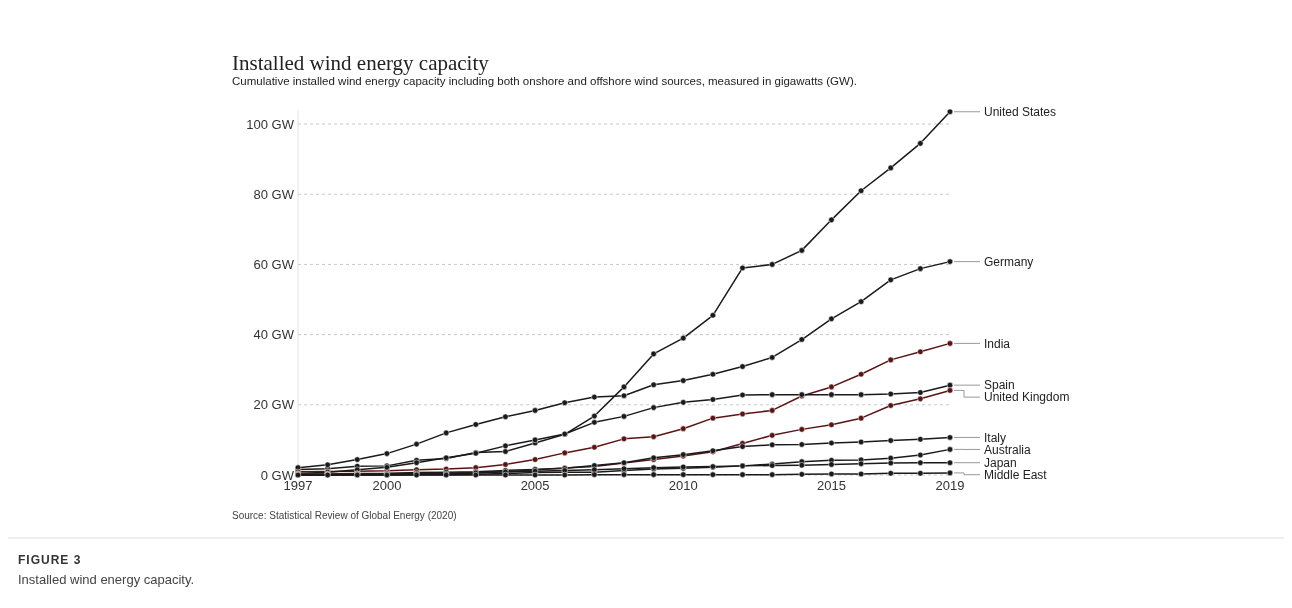 The image size is (1292, 608). What do you see at coordinates (50, 560) in the screenshot?
I see `caption: FIGURE 3` at bounding box center [50, 560].